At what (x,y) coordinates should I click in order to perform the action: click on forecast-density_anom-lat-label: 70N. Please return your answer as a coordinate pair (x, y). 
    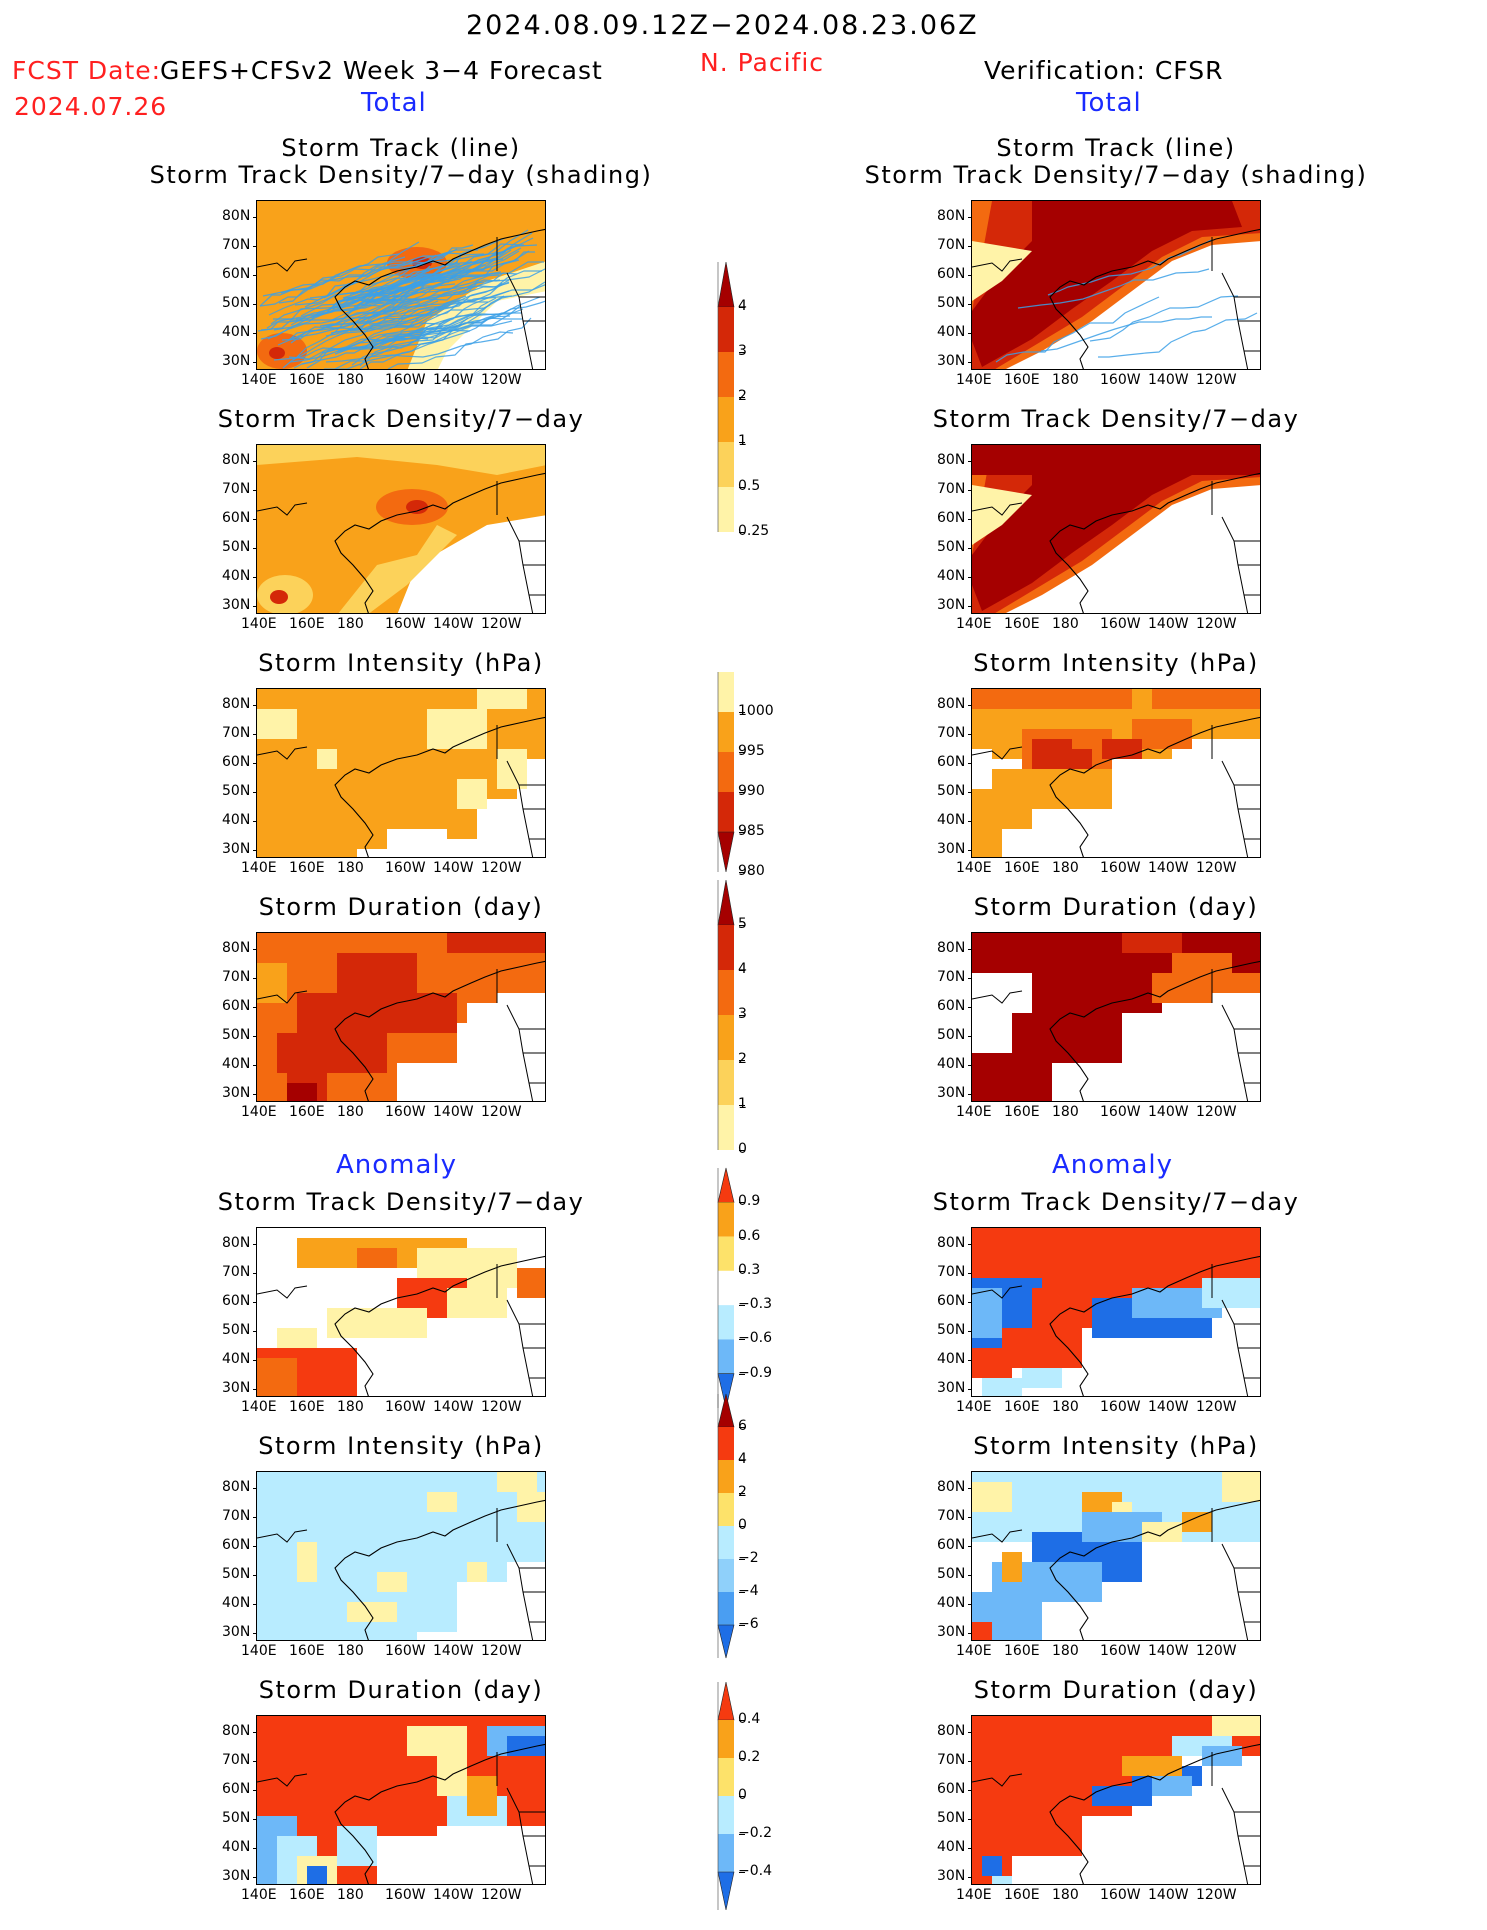
    Looking at the image, I should click on (236, 1272).